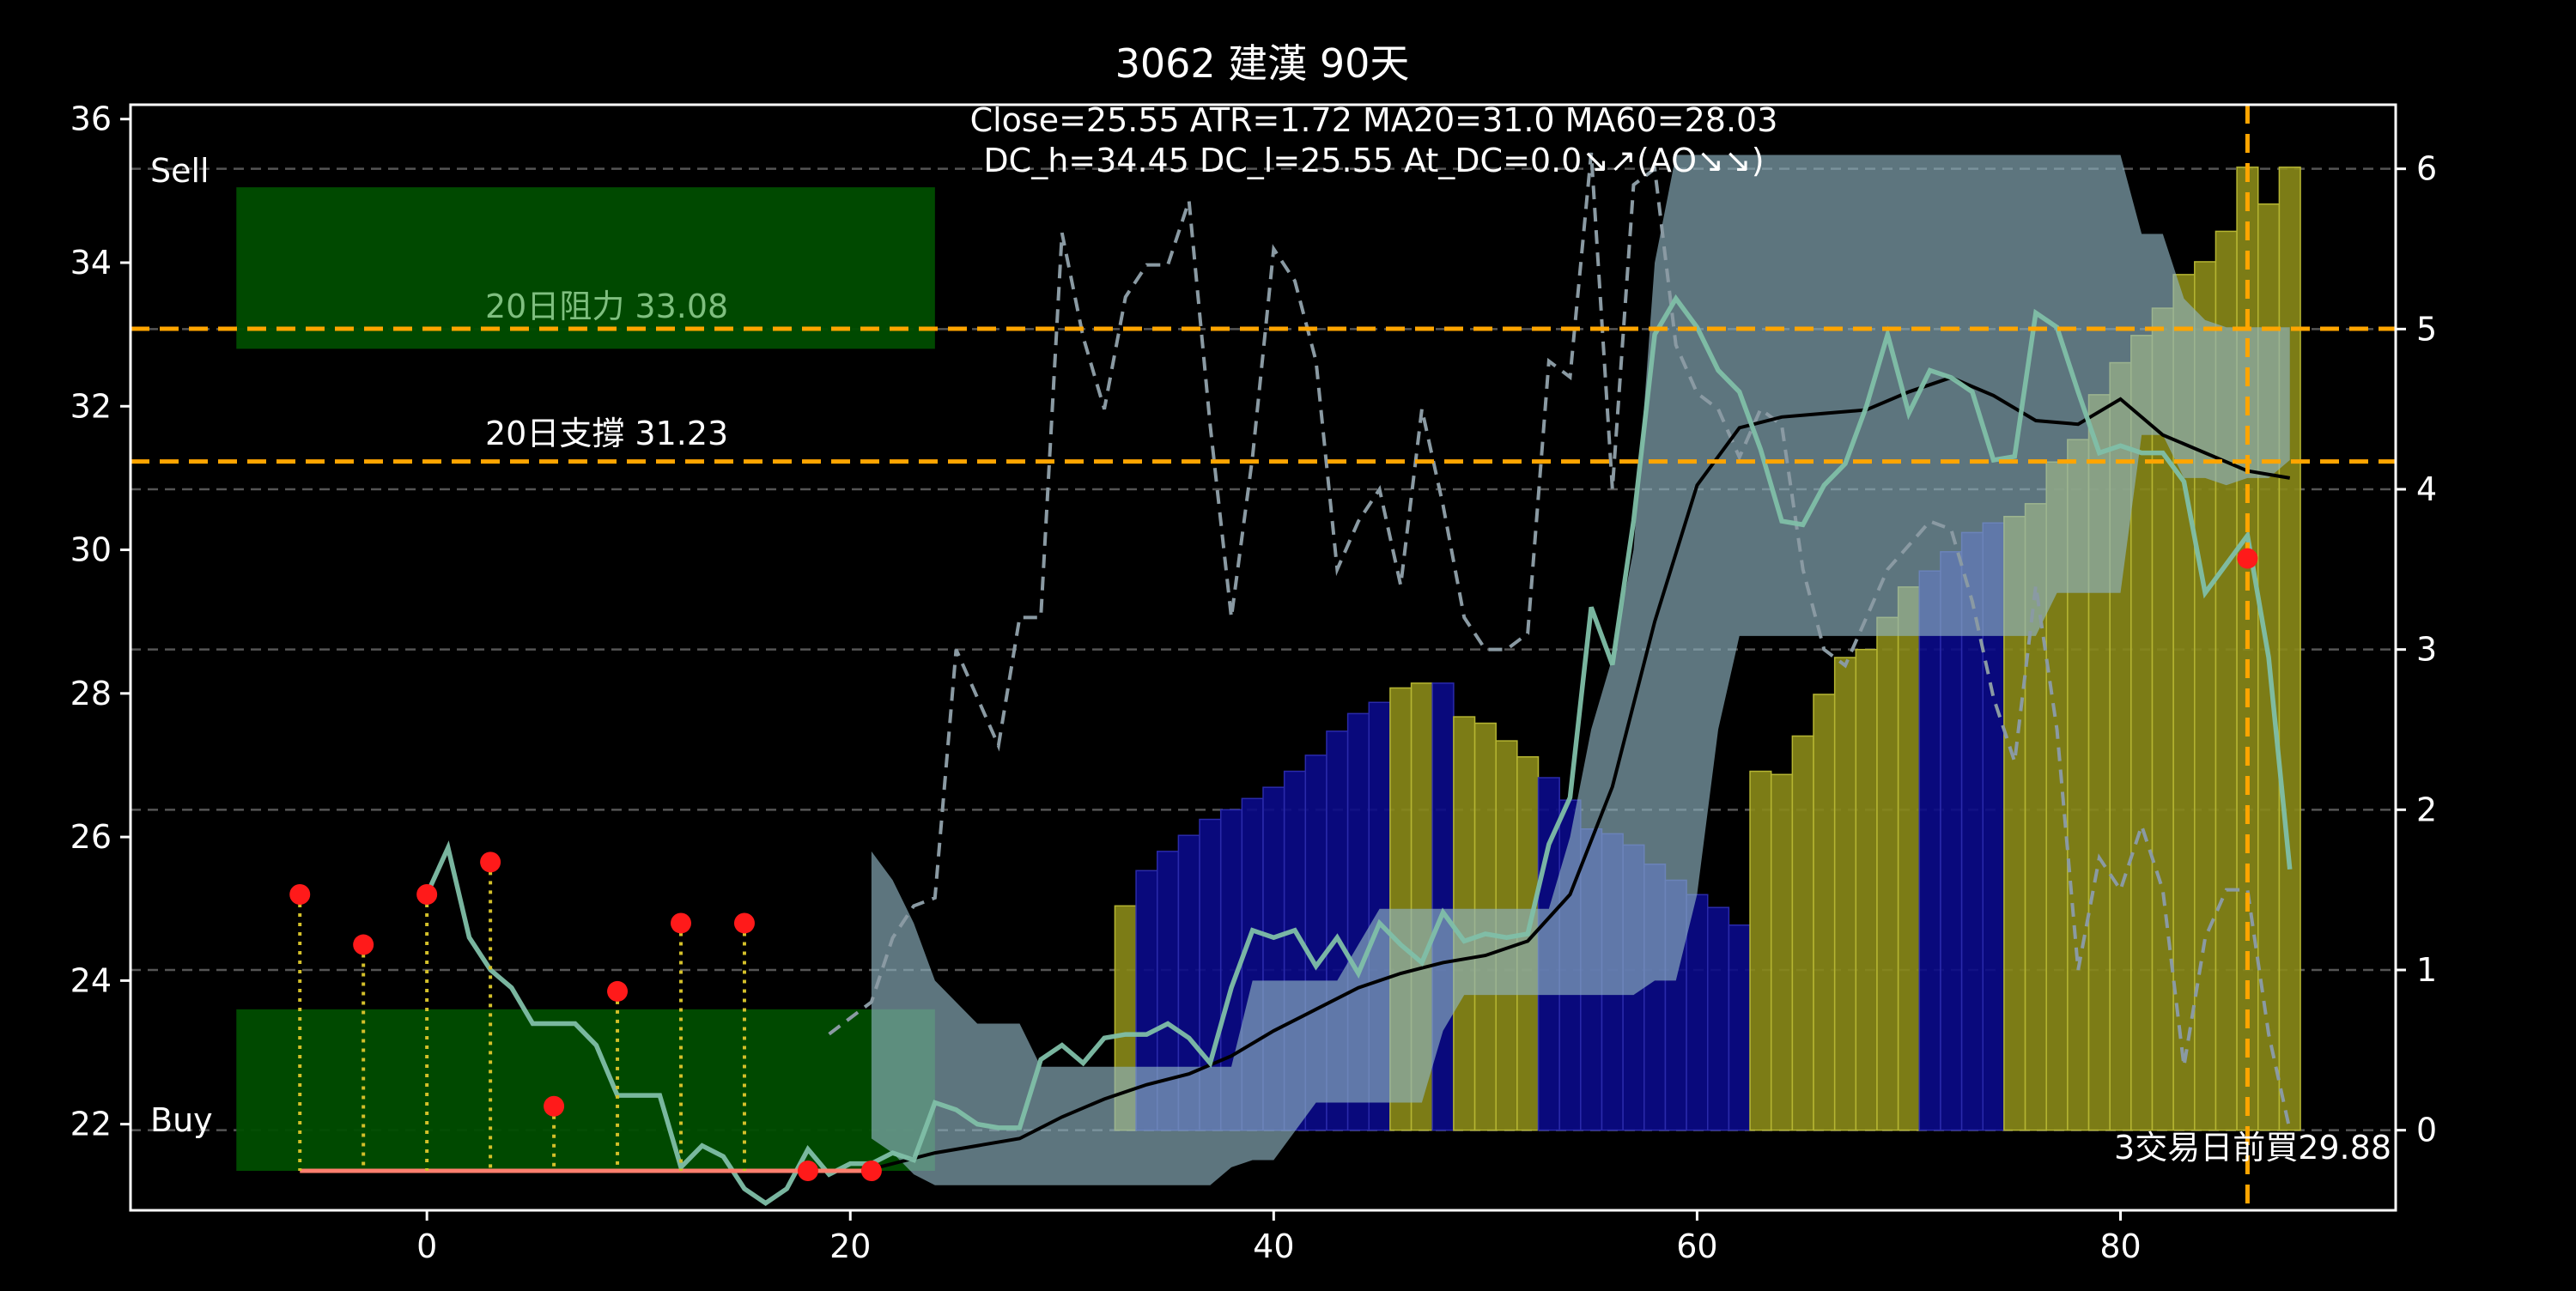 The height and width of the screenshot is (1291, 2576). Describe the element at coordinates (2252, 1148) in the screenshot. I see `buy-note: 3交易日前買29.88` at that location.